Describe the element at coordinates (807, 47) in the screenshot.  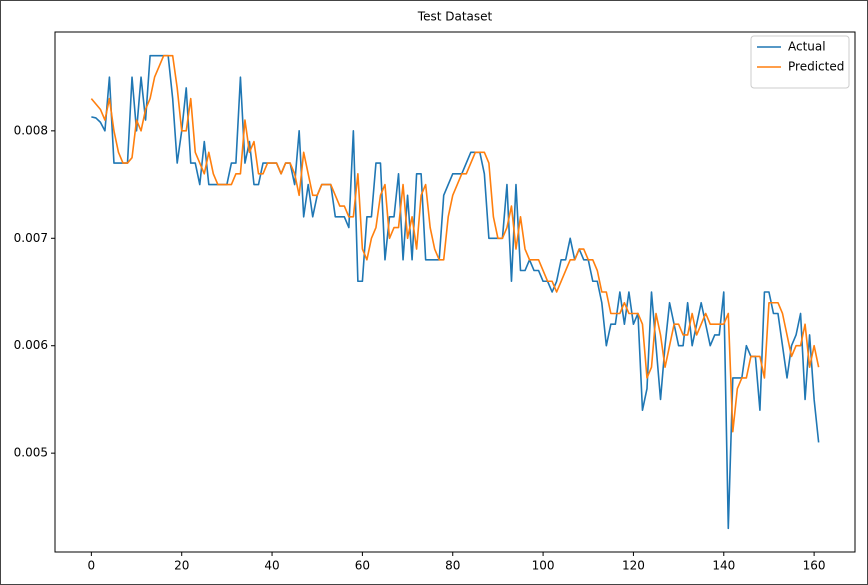
I see `legend-label: Actual` at that location.